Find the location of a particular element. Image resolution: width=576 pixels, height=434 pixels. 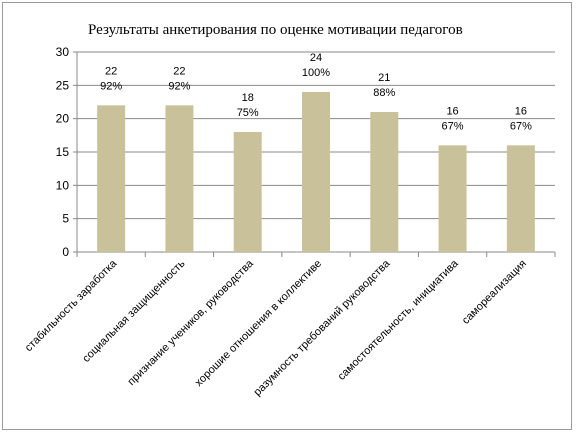

bar-value-label: 18 is located at coordinates (248, 98).